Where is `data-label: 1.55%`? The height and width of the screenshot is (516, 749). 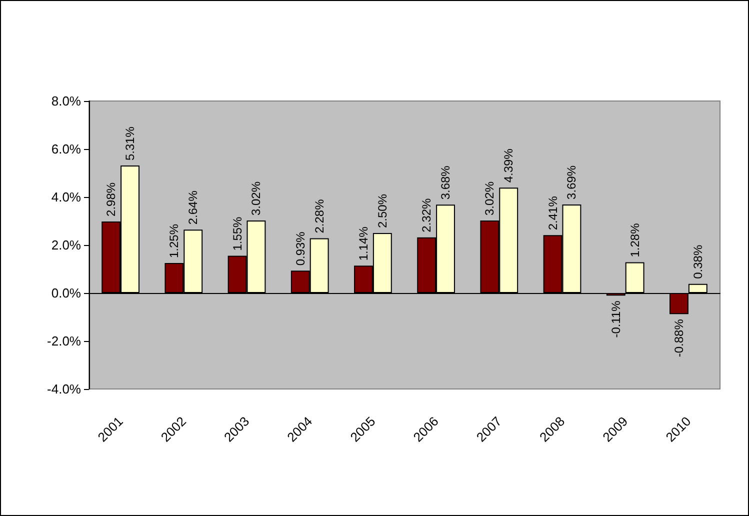 data-label: 1.55% is located at coordinates (237, 233).